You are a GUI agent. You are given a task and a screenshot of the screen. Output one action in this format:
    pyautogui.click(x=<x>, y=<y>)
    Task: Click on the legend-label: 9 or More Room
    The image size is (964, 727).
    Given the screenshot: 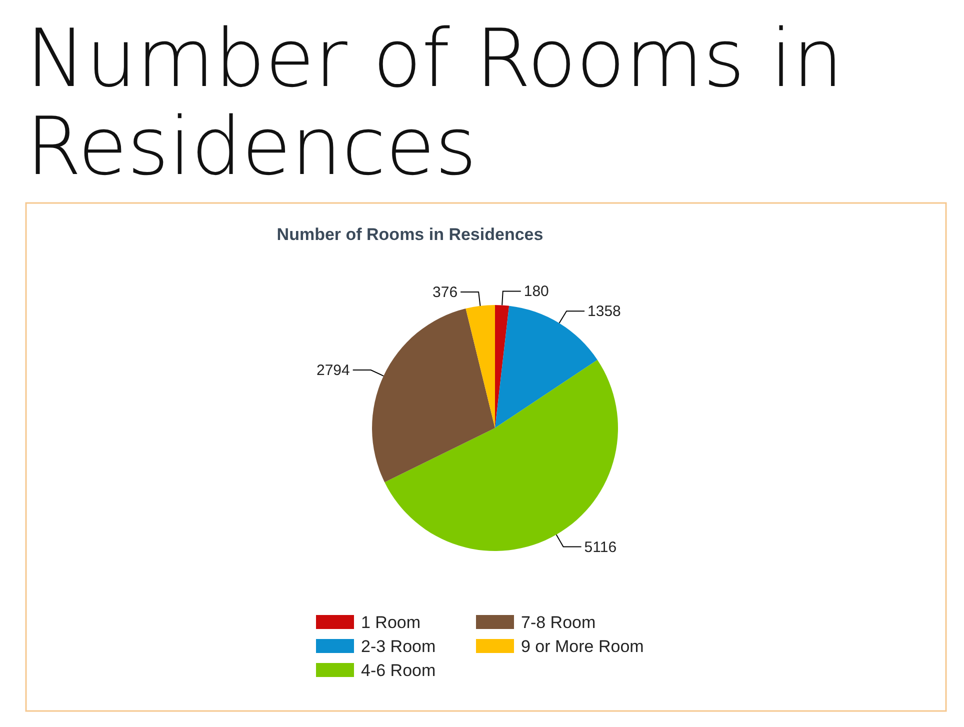 What is the action you would take?
    pyautogui.click(x=582, y=646)
    